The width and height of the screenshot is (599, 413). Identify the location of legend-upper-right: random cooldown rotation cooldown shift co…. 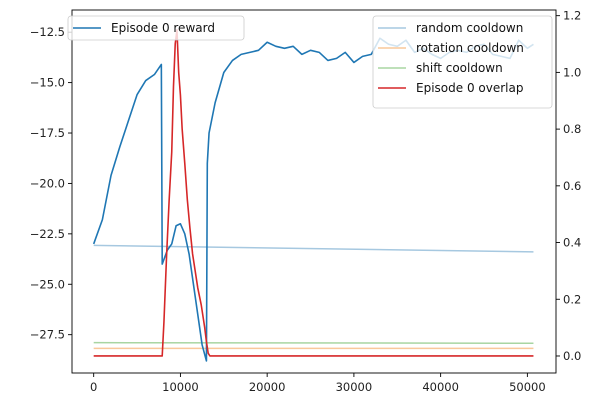
(462, 62).